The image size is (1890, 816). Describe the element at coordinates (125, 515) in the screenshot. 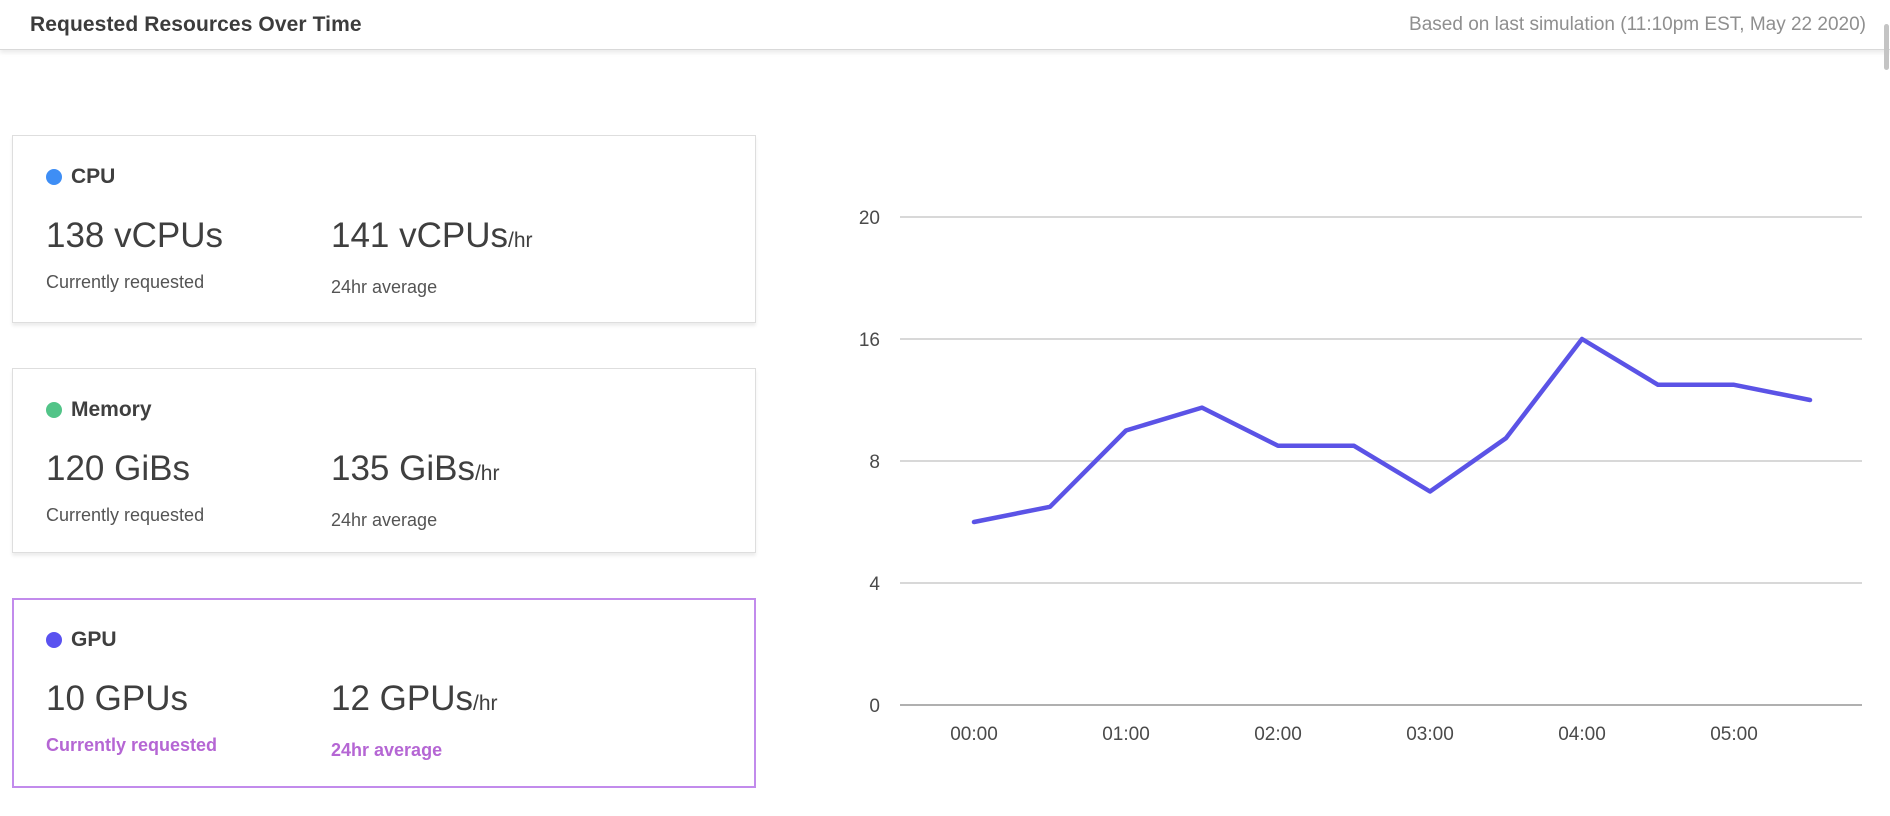

I see `memory-current-caption: Currently requested` at that location.